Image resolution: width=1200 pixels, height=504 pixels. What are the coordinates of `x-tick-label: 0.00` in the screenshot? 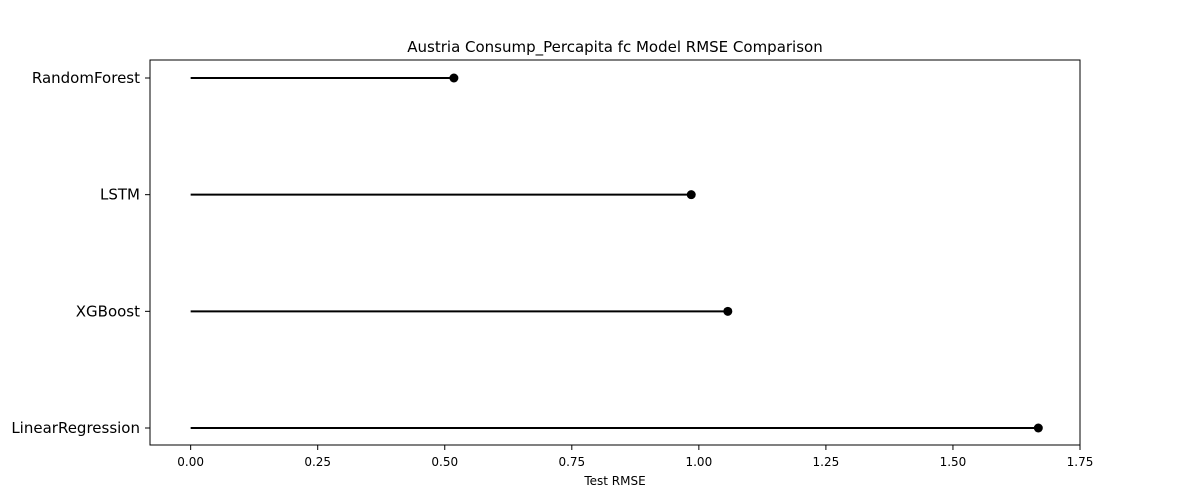 It's located at (190, 462).